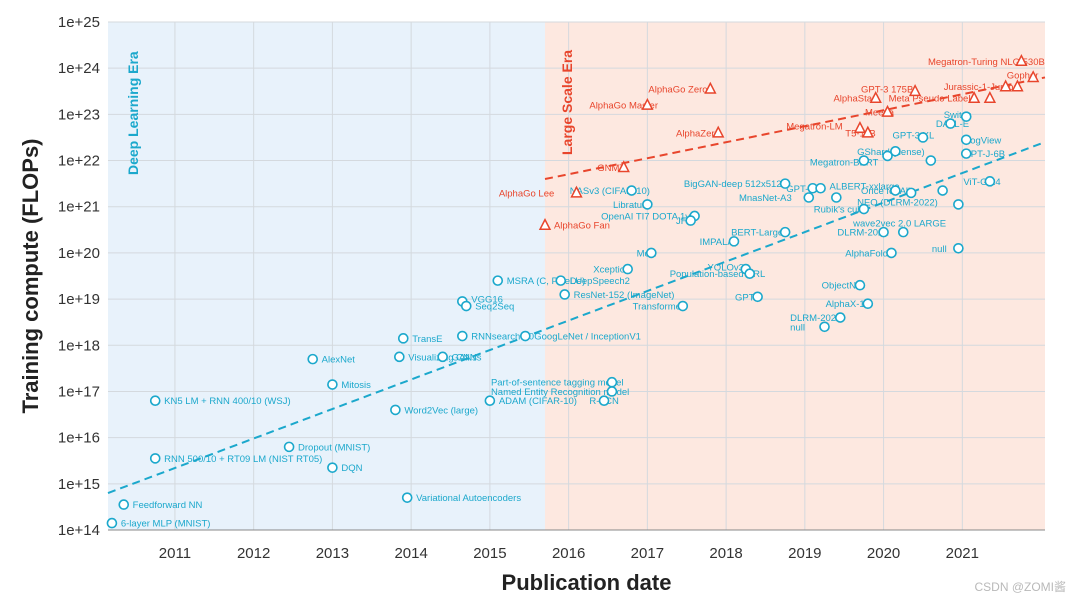 The height and width of the screenshot is (601, 1080). I want to click on point-label: GPT-J-6B, so click(984, 154).